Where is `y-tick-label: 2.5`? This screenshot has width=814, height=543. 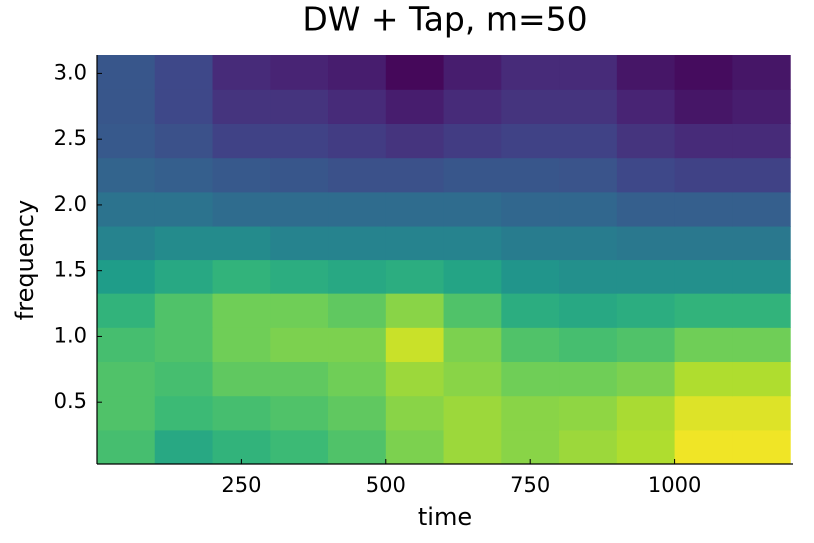 y-tick-label: 2.5 is located at coordinates (70, 138).